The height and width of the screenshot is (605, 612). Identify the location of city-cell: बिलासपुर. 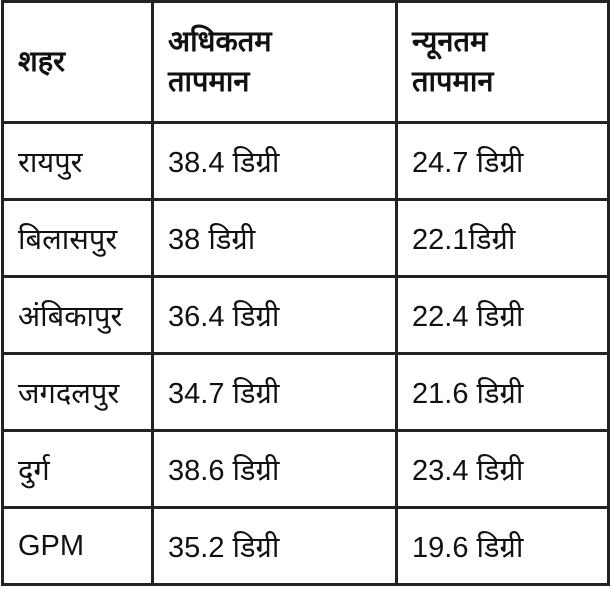
(77, 238).